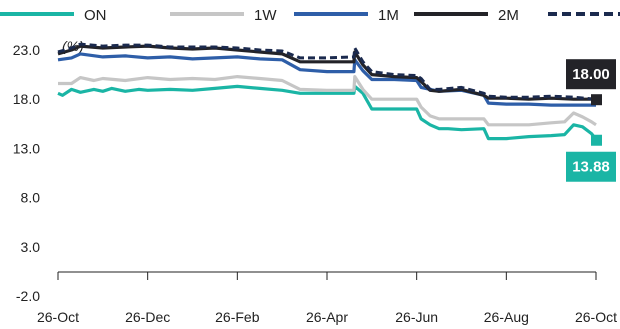 The width and height of the screenshot is (620, 329). Describe the element at coordinates (26, 173) in the screenshot. I see `y-axis: 23.0 18.0 13.0 8.0 3.0 -2.0` at that location.